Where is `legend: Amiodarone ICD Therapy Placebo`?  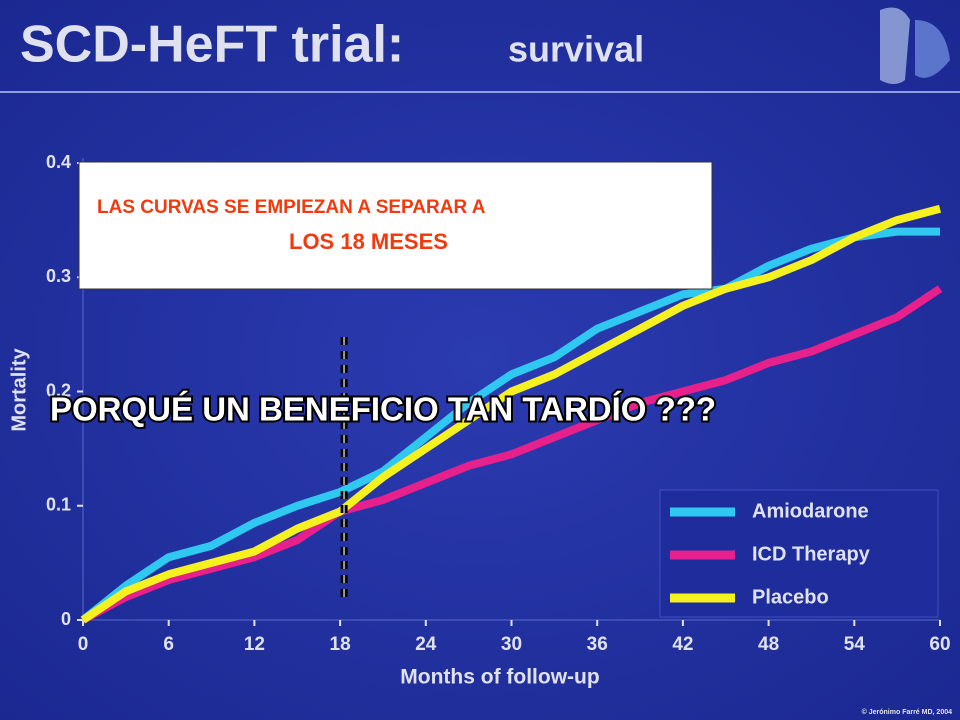
legend: Amiodarone ICD Therapy Placebo is located at coordinates (799, 553).